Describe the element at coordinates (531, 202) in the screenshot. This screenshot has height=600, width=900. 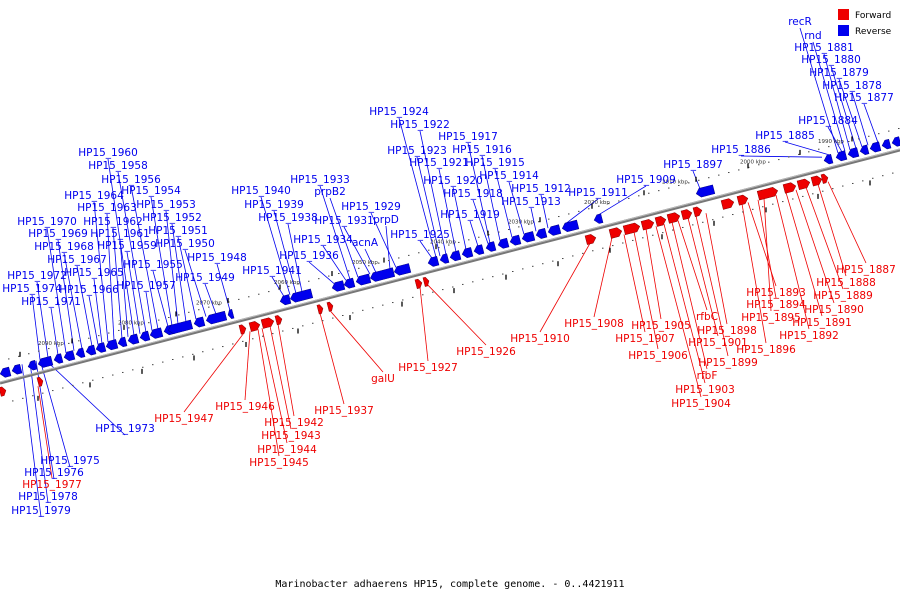
I see `gene-label: HP15_1913` at that location.